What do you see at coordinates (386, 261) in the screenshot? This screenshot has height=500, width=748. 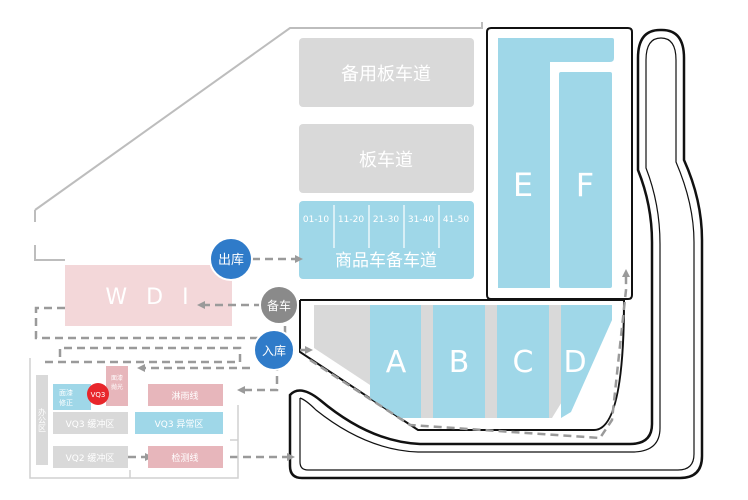 I see `commodity-standby-lane-label: 商品车备车道` at bounding box center [386, 261].